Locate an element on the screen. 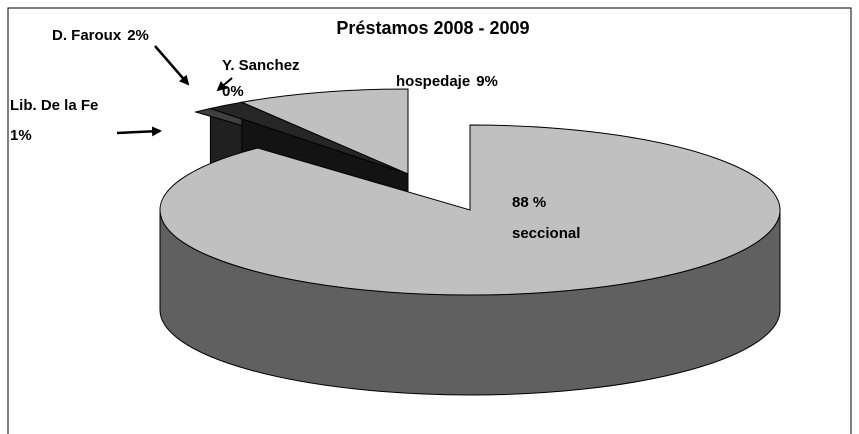 The image size is (859, 434). slice-value-label: 2% is located at coordinates (138, 35).